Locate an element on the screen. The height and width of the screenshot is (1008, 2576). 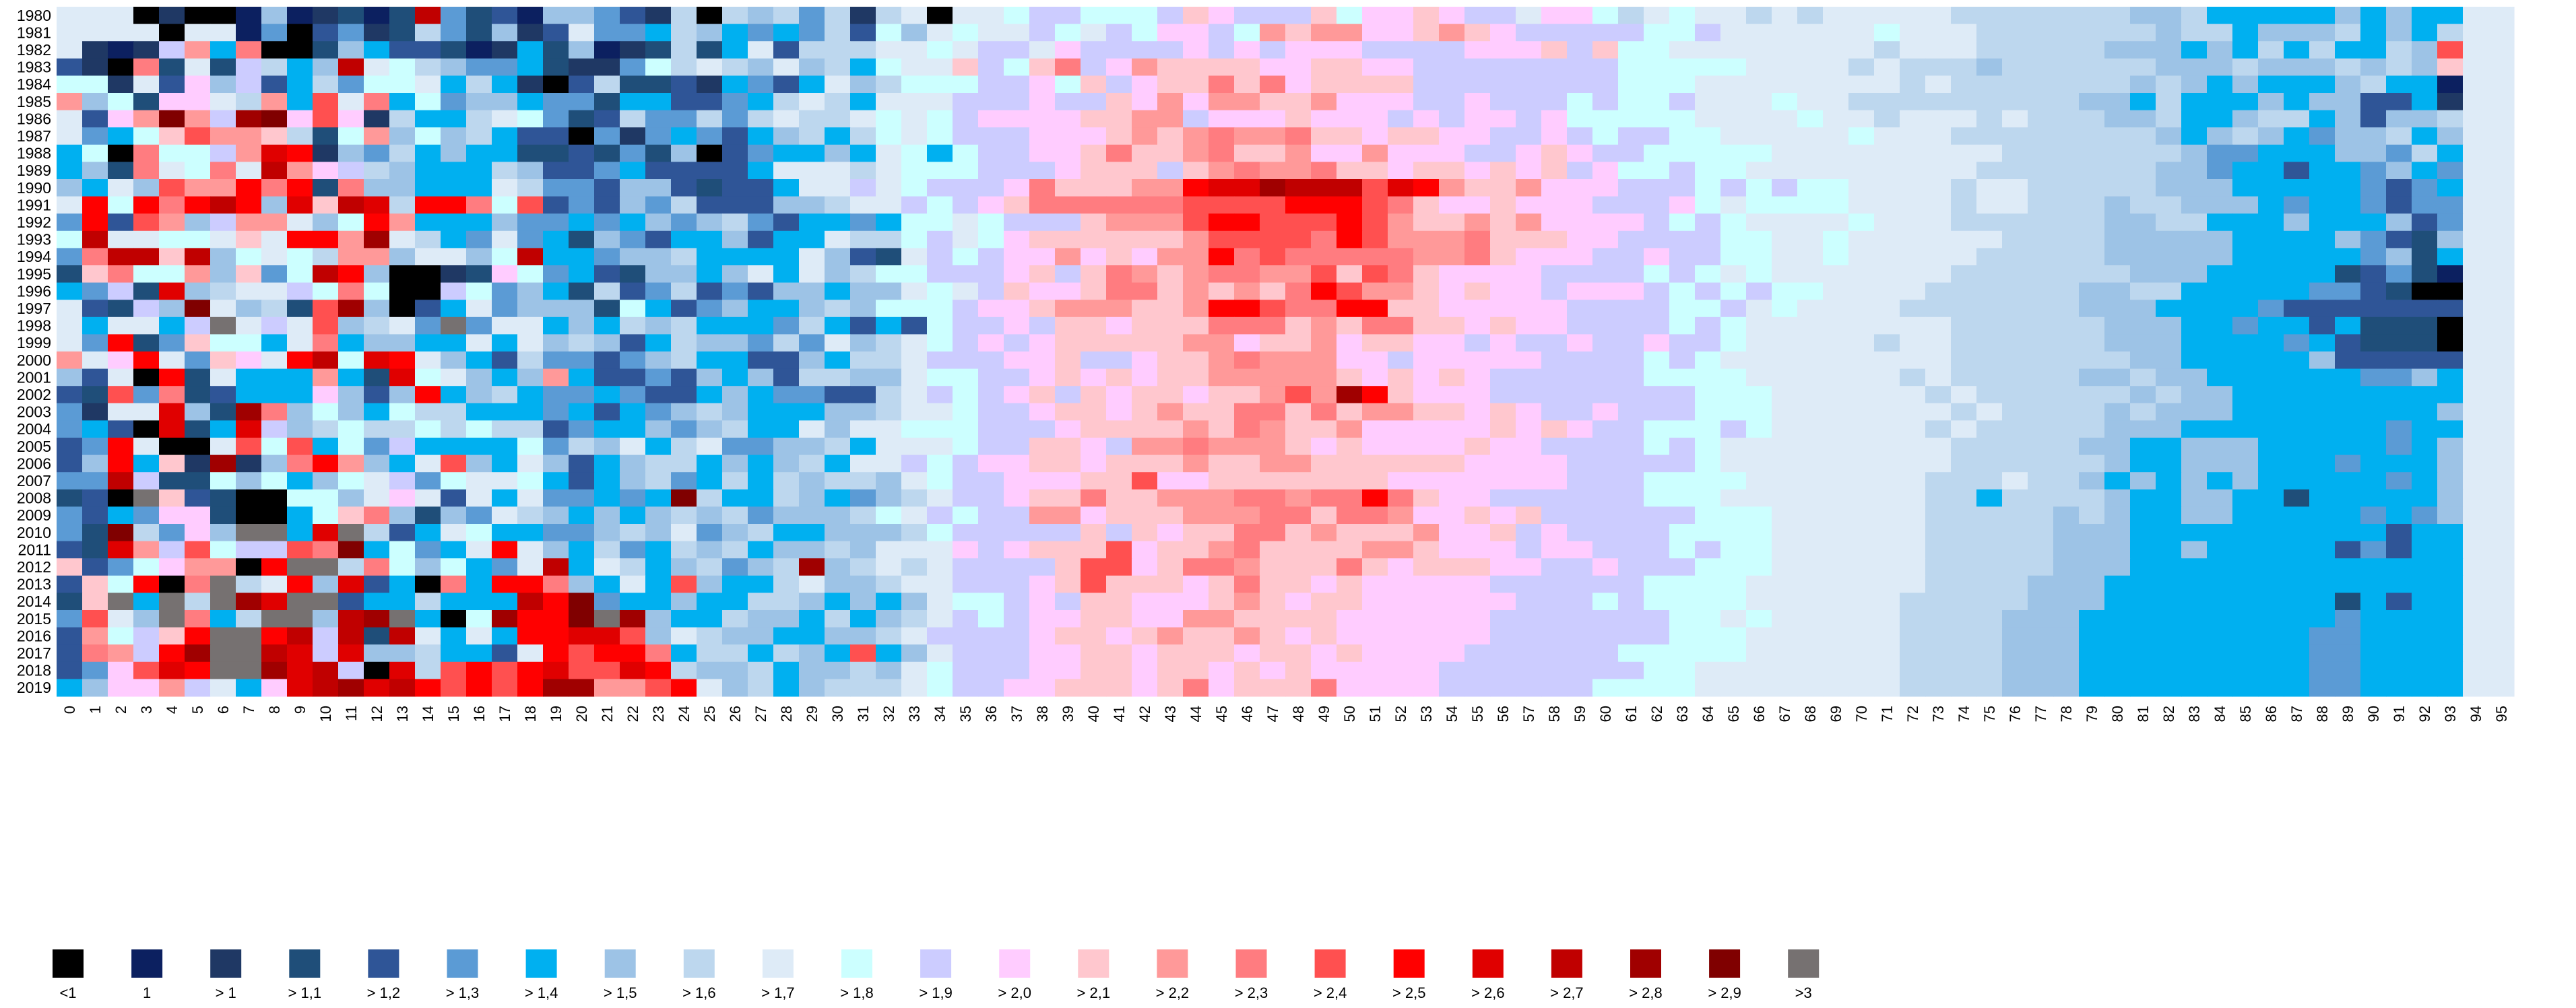
legend-label: > 1,3 is located at coordinates (463, 992).